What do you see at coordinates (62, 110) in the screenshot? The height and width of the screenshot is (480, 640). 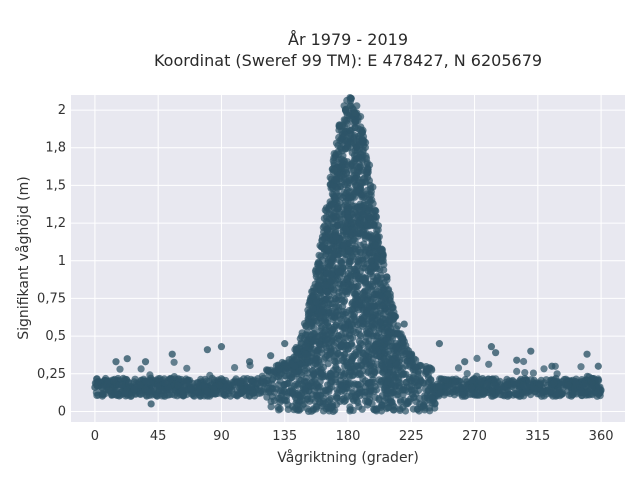 I see `y-tick-label: 2` at bounding box center [62, 110].